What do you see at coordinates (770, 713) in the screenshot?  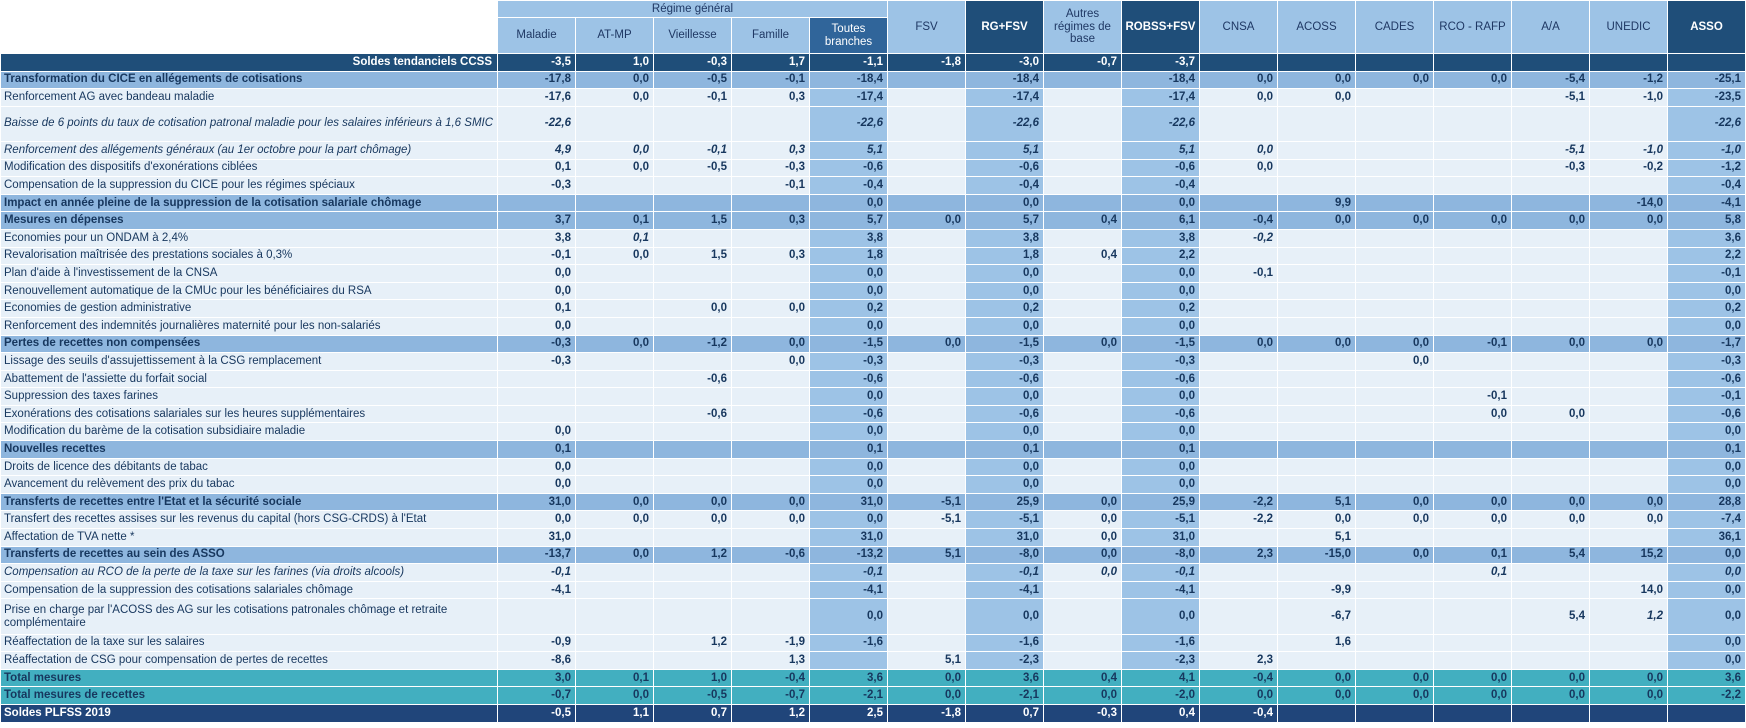 I see `value-cell: 1,2` at bounding box center [770, 713].